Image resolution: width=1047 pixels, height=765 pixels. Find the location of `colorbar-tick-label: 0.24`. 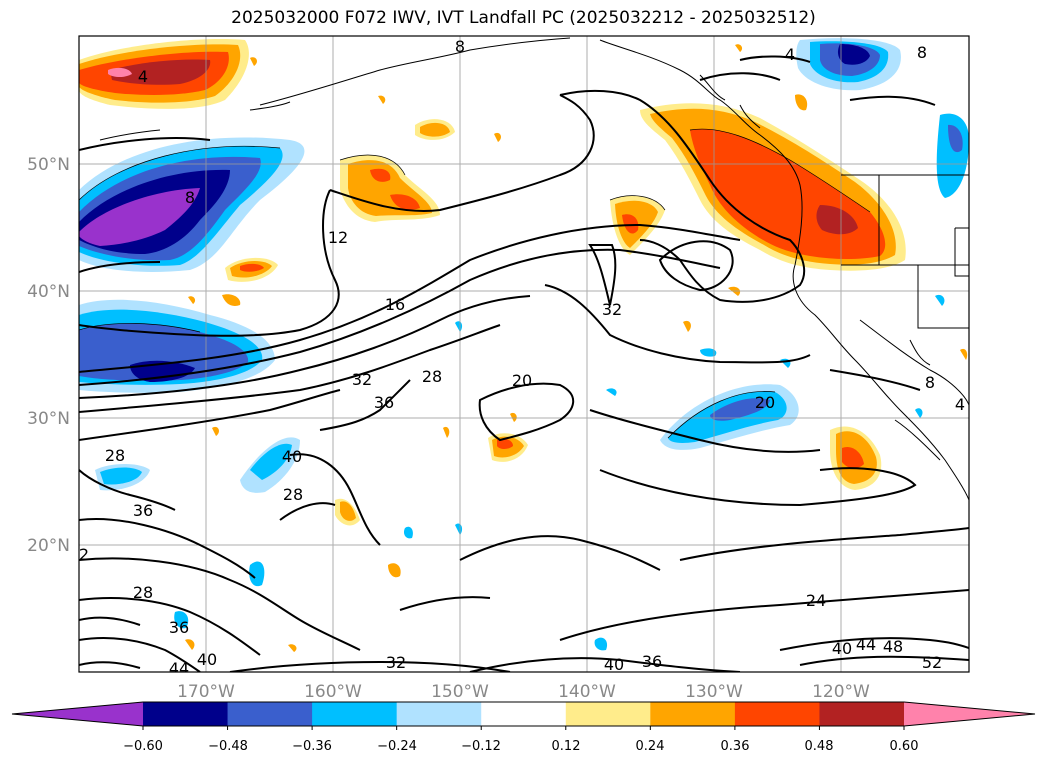

colorbar-tick-label: 0.24 is located at coordinates (650, 746).